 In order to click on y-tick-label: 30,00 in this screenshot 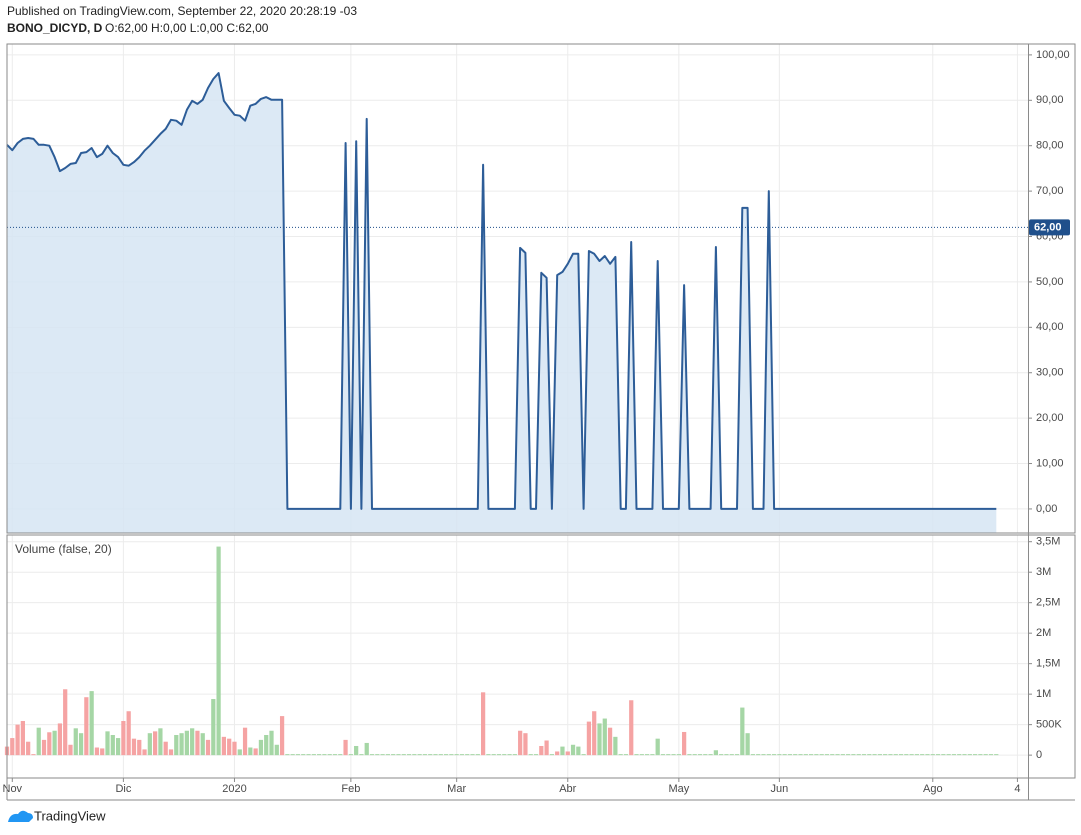, I will do `click(1050, 373)`.